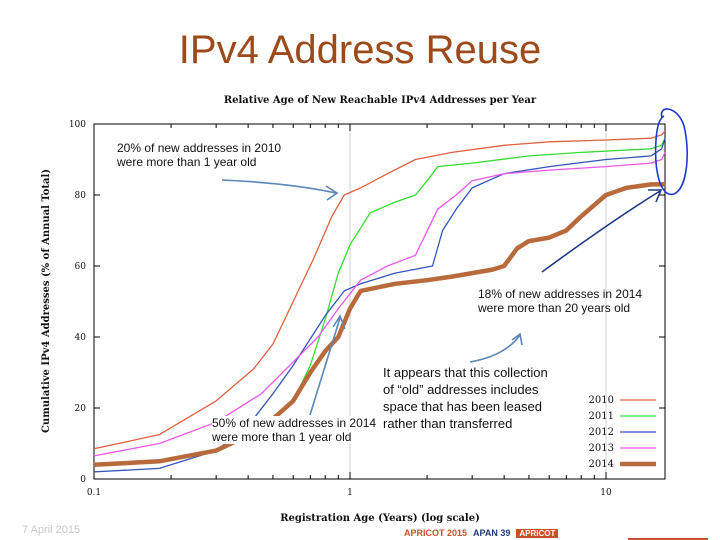  I want to click on apricot-logo: APRICOT 2015, so click(436, 533).